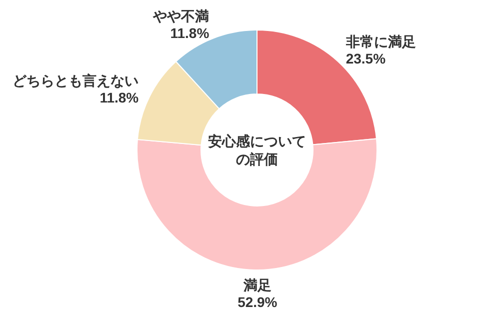 The height and width of the screenshot is (321, 500). I want to click on data-label: 23.5%, so click(366, 58).